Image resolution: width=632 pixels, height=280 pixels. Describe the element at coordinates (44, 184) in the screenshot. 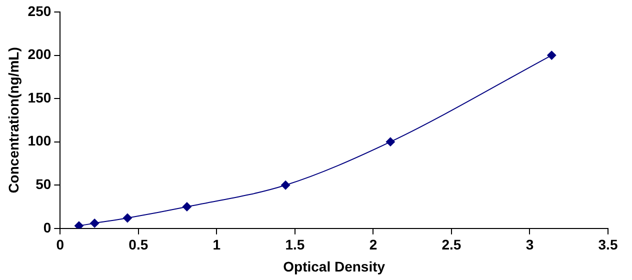

I see `y-tick-label: 50` at that location.